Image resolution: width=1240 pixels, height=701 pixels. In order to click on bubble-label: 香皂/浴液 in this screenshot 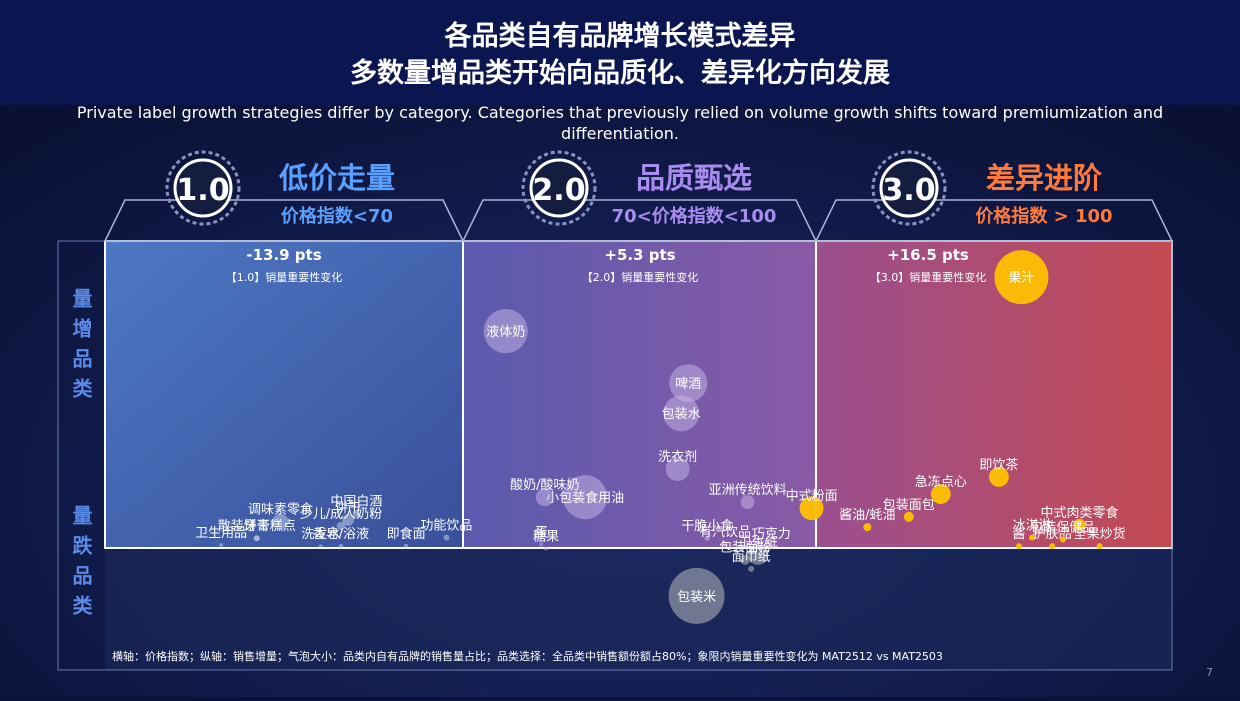, I will do `click(341, 534)`.